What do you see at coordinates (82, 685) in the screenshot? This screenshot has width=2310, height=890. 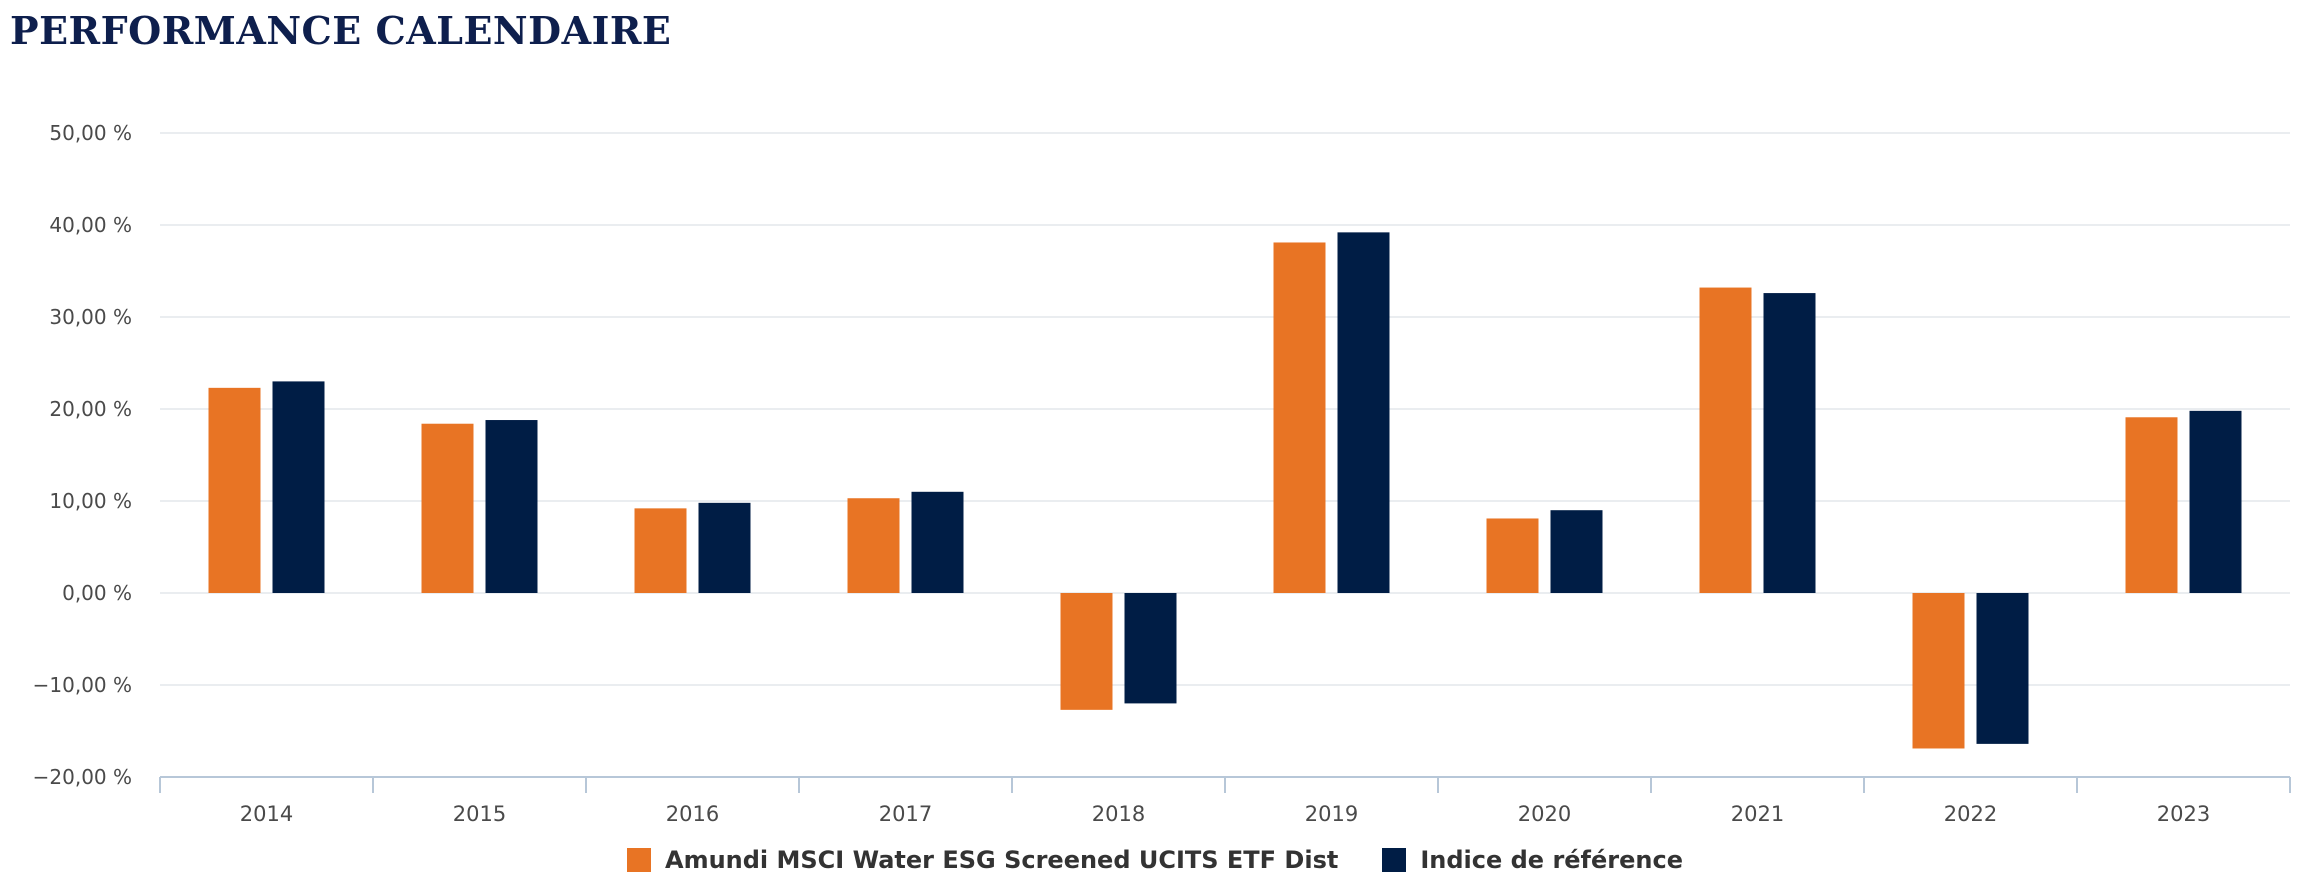 I see `y-tick-label: −10,00 %` at bounding box center [82, 685].